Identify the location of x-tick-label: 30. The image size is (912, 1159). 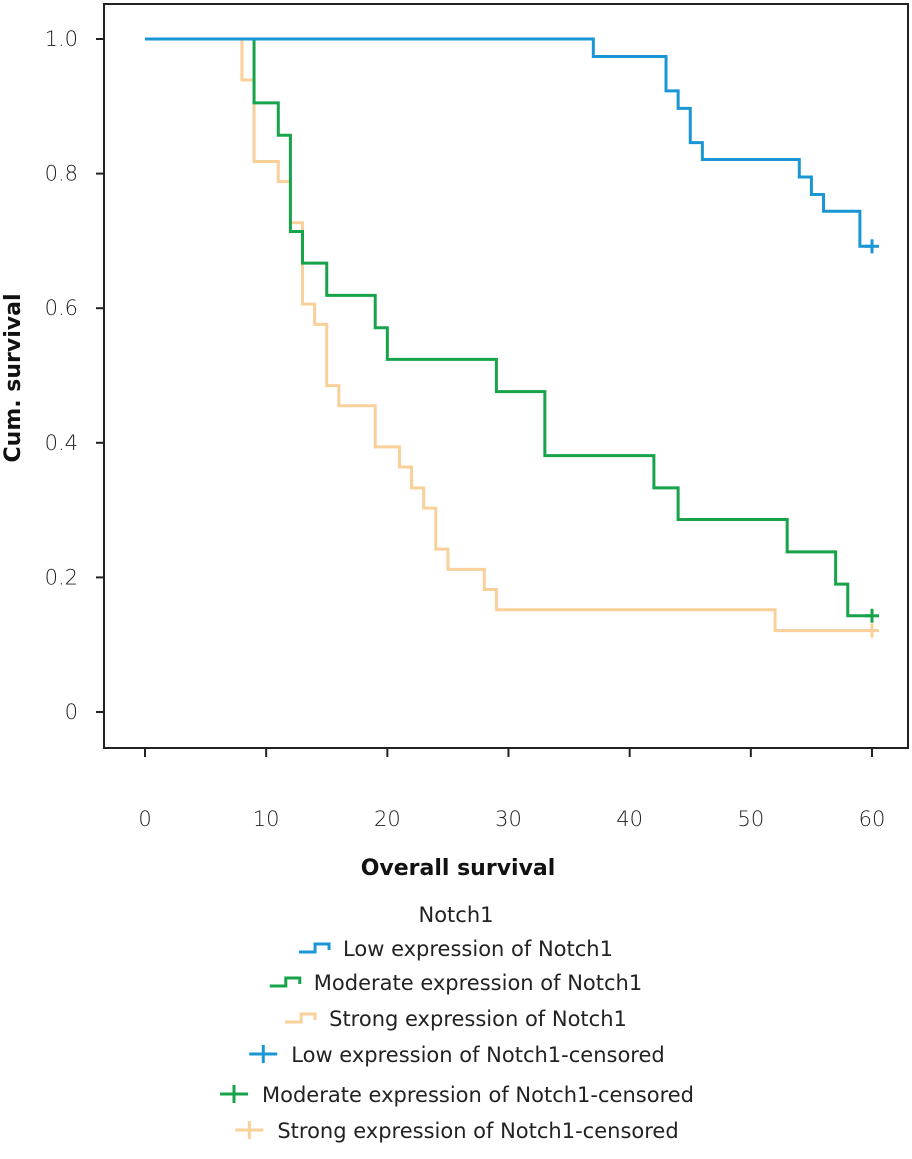
(508, 819).